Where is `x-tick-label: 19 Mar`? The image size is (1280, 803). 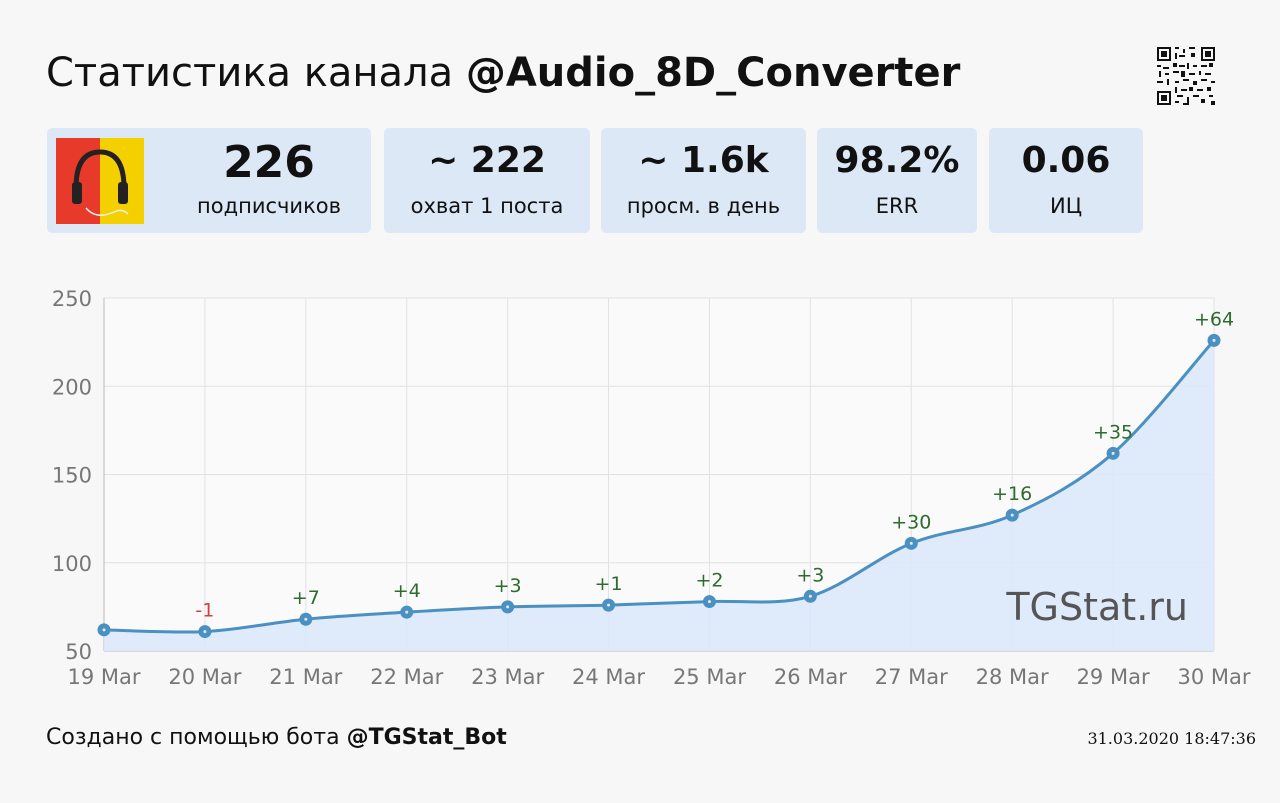
x-tick-label: 19 Mar is located at coordinates (103, 677).